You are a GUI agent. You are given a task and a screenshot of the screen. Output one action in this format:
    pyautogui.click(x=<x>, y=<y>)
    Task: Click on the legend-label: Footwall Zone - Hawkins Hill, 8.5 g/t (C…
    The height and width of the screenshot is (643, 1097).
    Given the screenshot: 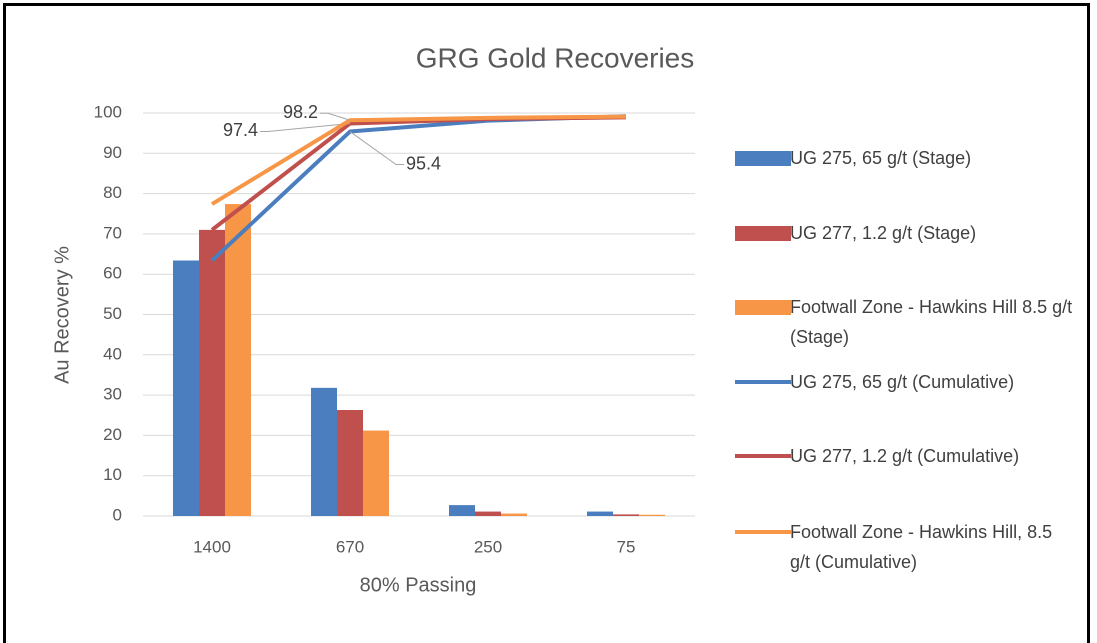 What is the action you would take?
    pyautogui.click(x=921, y=547)
    